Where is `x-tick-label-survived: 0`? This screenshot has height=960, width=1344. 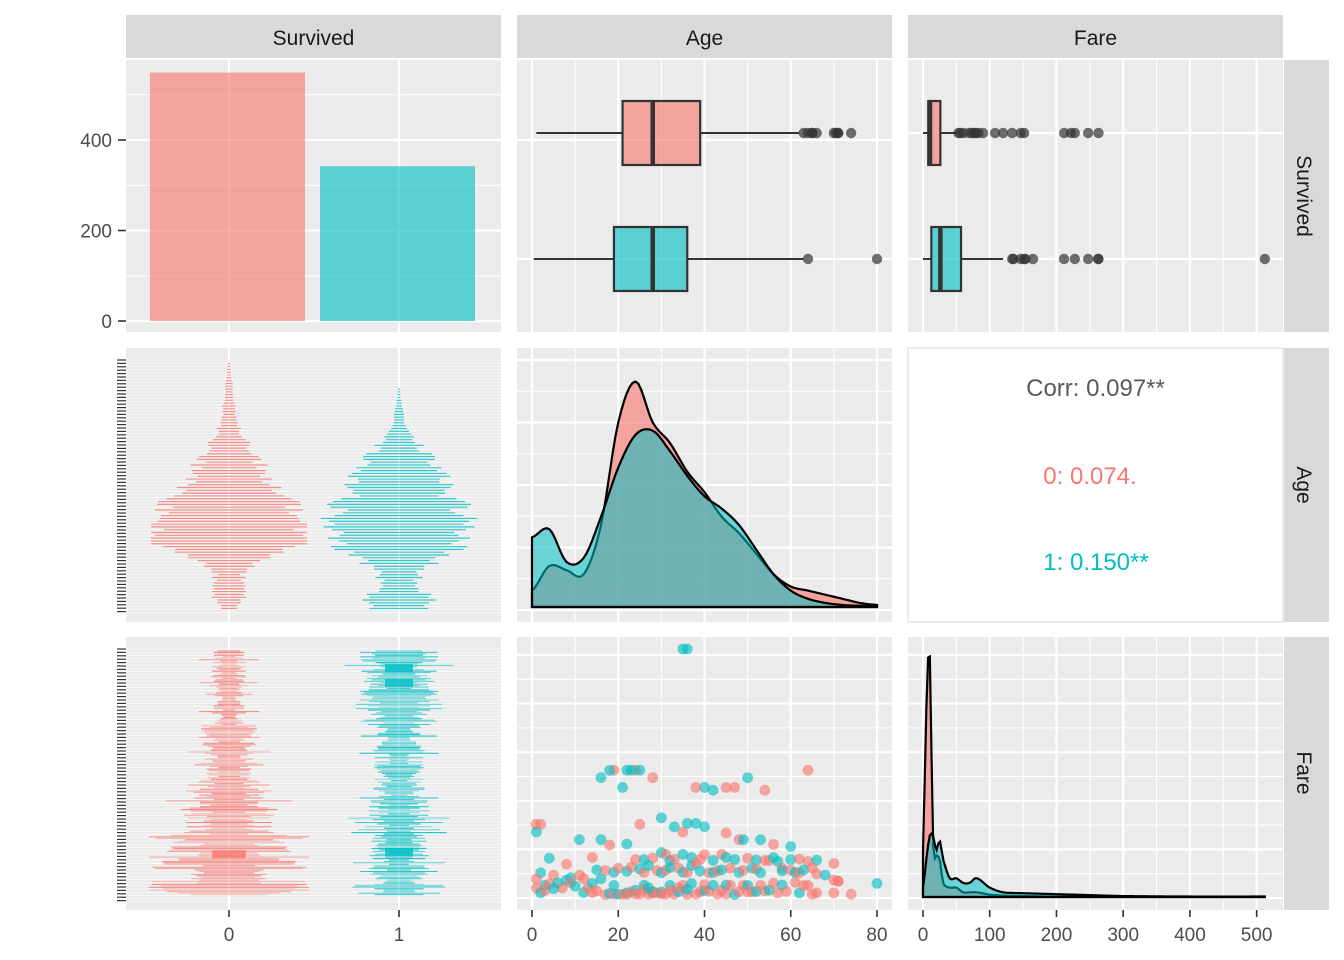 x-tick-label-survived: 0 is located at coordinates (229, 935).